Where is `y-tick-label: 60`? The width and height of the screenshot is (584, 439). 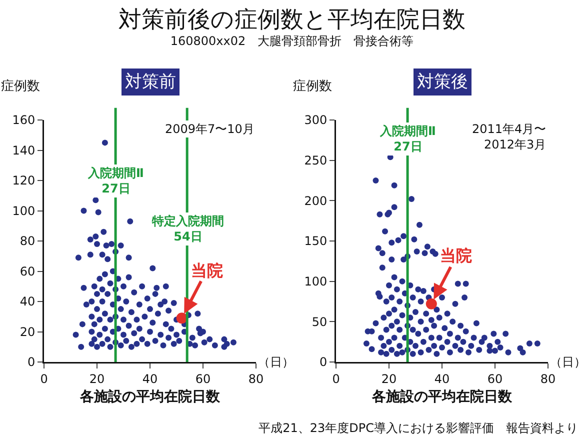 y-tick-label: 60 is located at coordinates (28, 271).